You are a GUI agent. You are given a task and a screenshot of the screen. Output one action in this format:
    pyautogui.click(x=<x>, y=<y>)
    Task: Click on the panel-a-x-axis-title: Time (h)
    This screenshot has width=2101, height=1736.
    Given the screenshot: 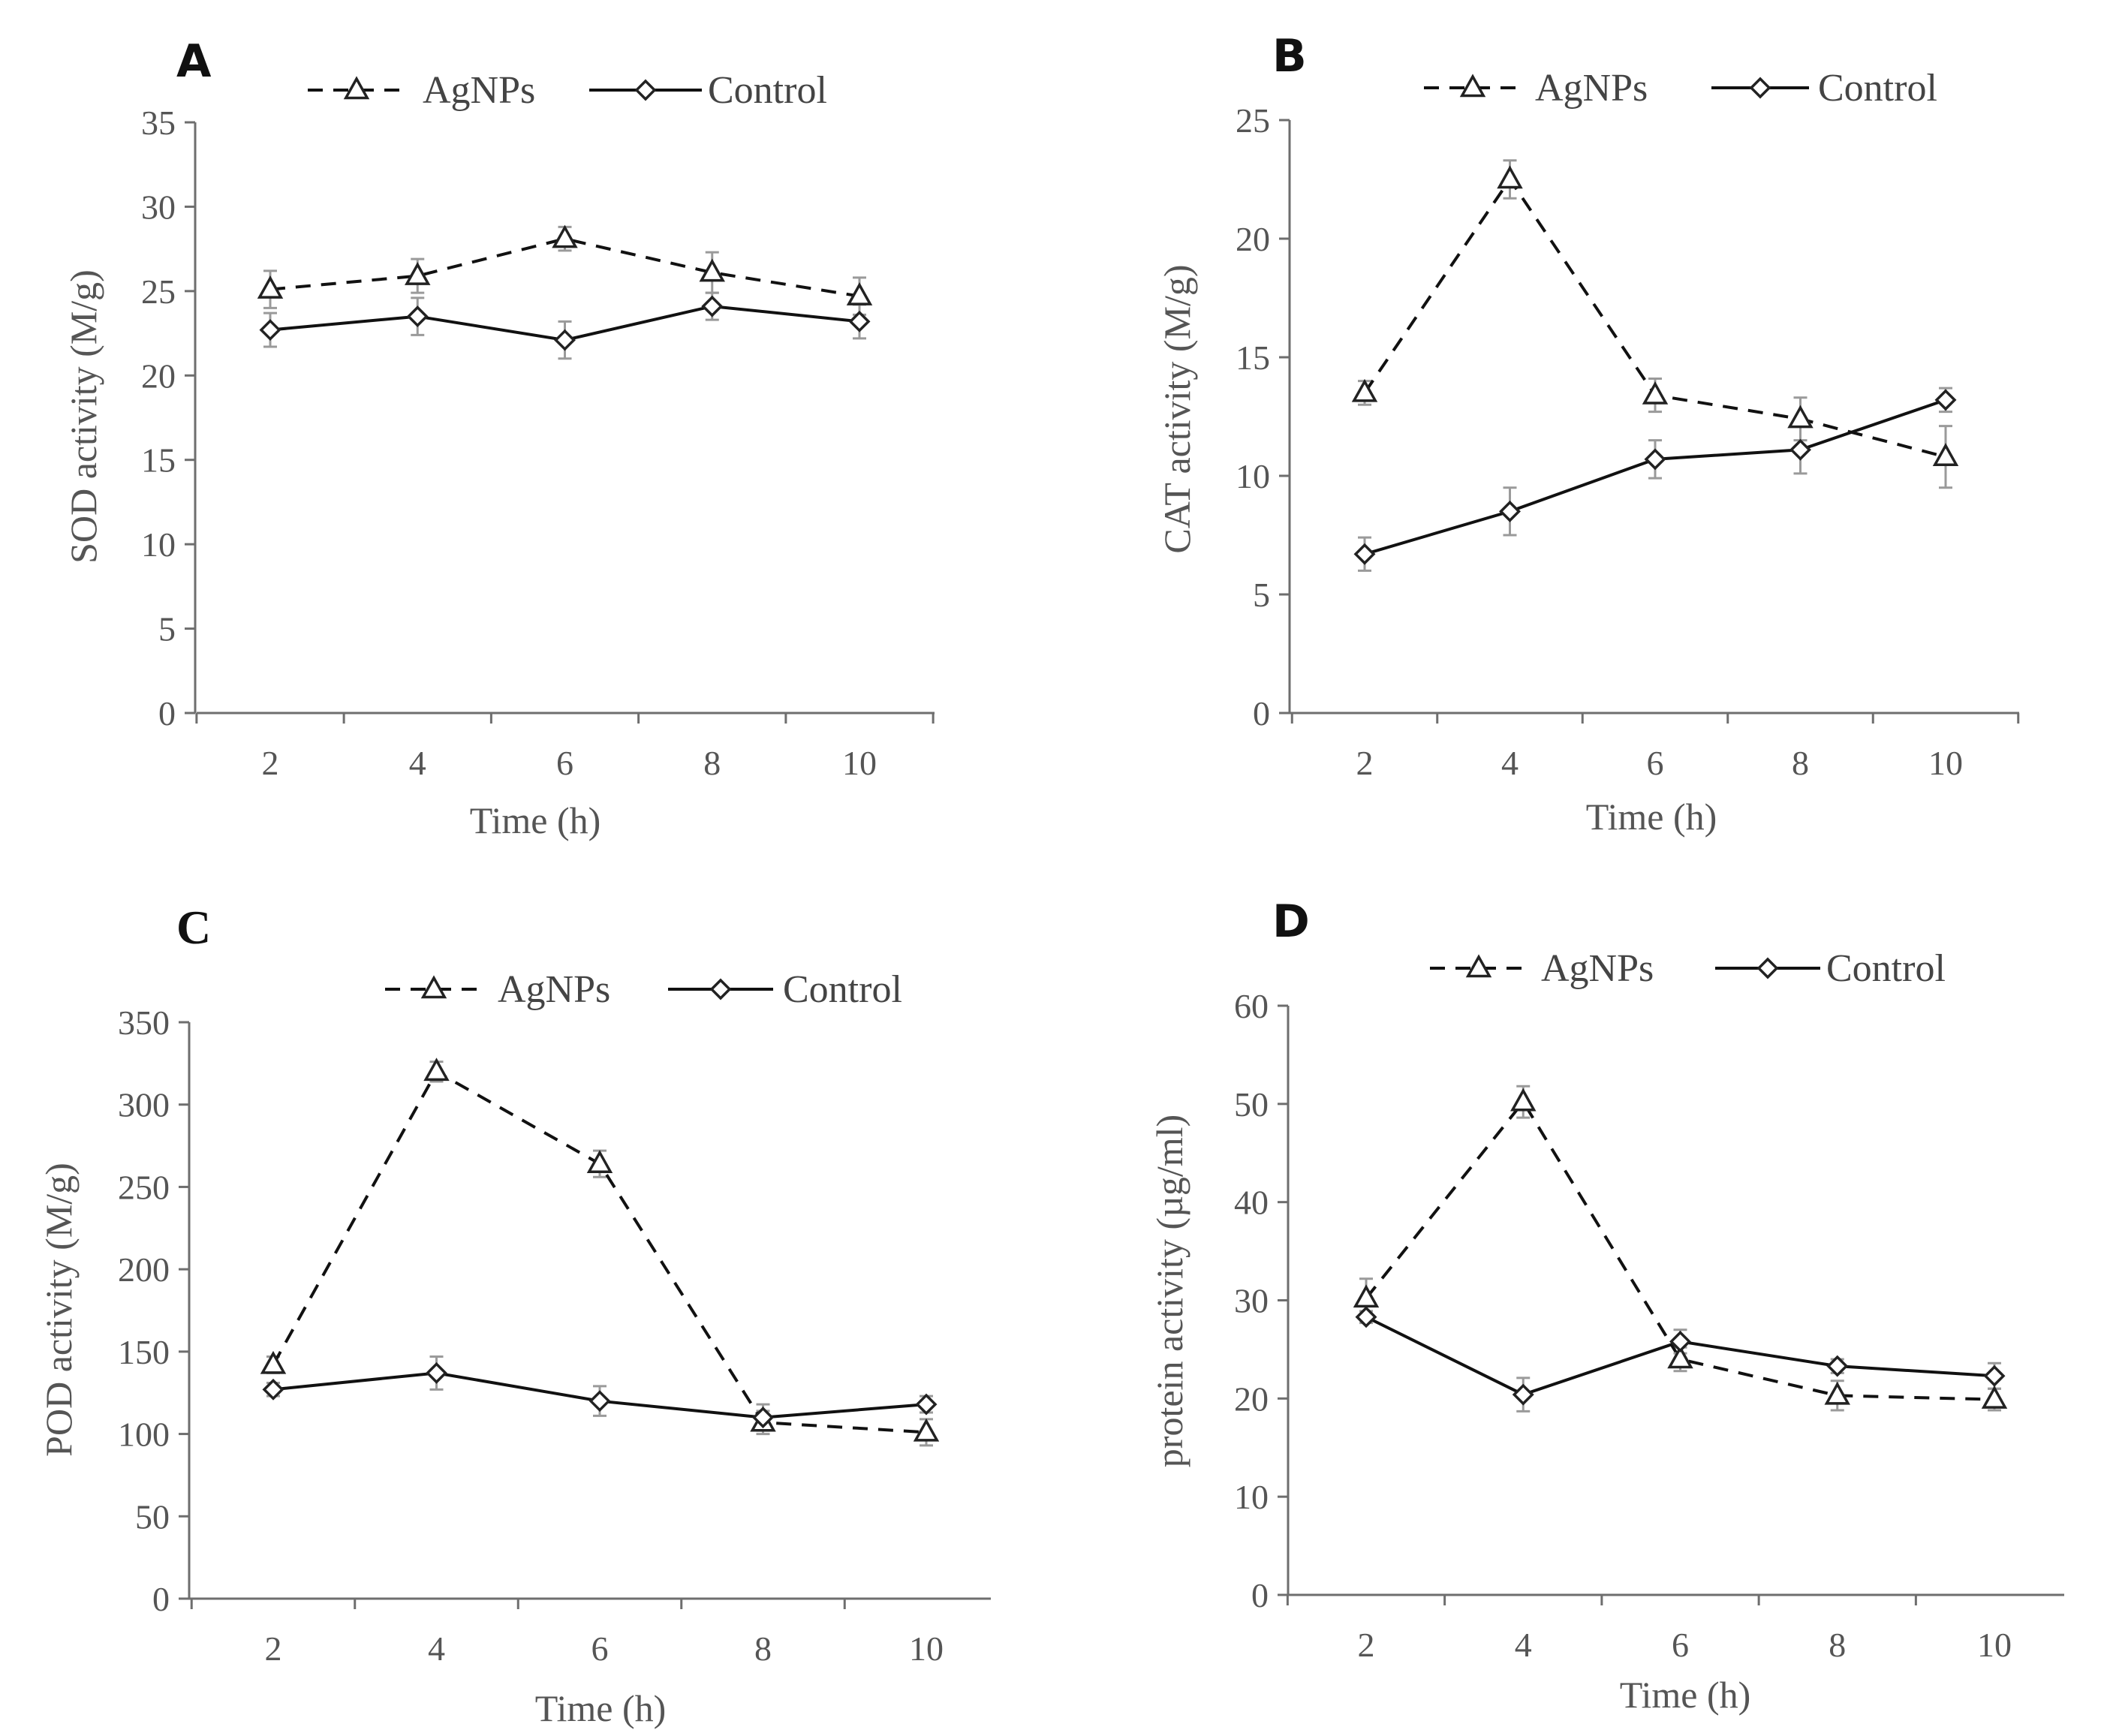 What is the action you would take?
    pyautogui.click(x=535, y=820)
    